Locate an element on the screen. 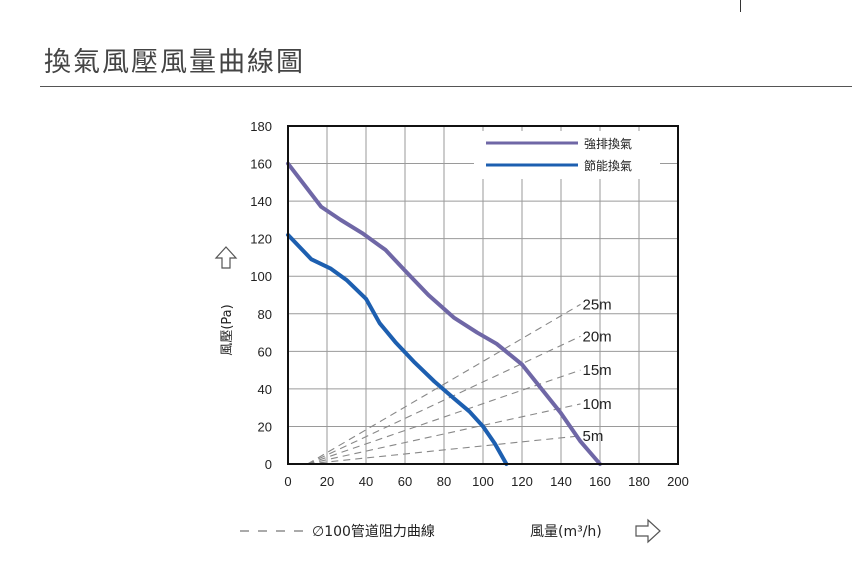  pipe-curve-25m is located at coordinates (444, 384).